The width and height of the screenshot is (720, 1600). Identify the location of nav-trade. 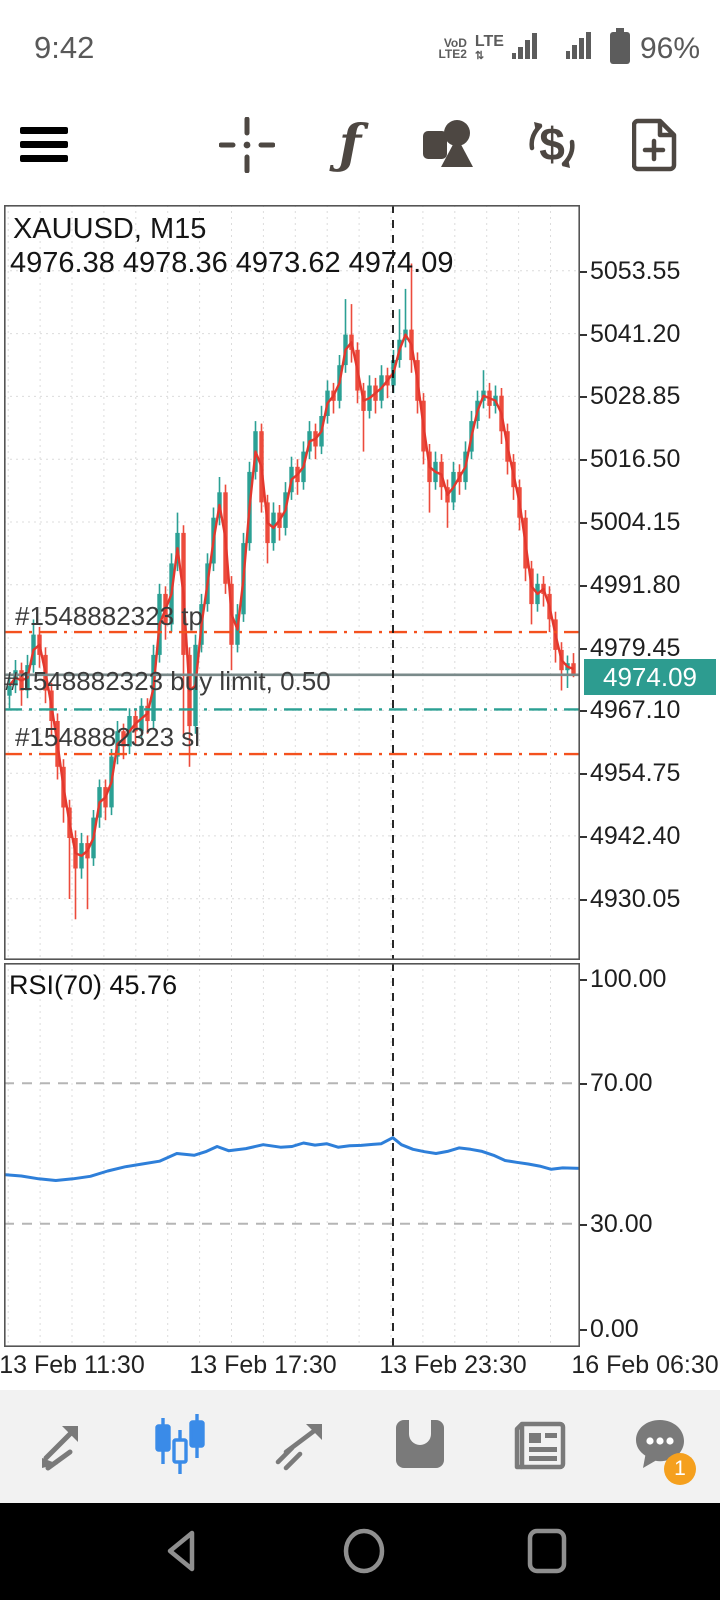
(300, 1446).